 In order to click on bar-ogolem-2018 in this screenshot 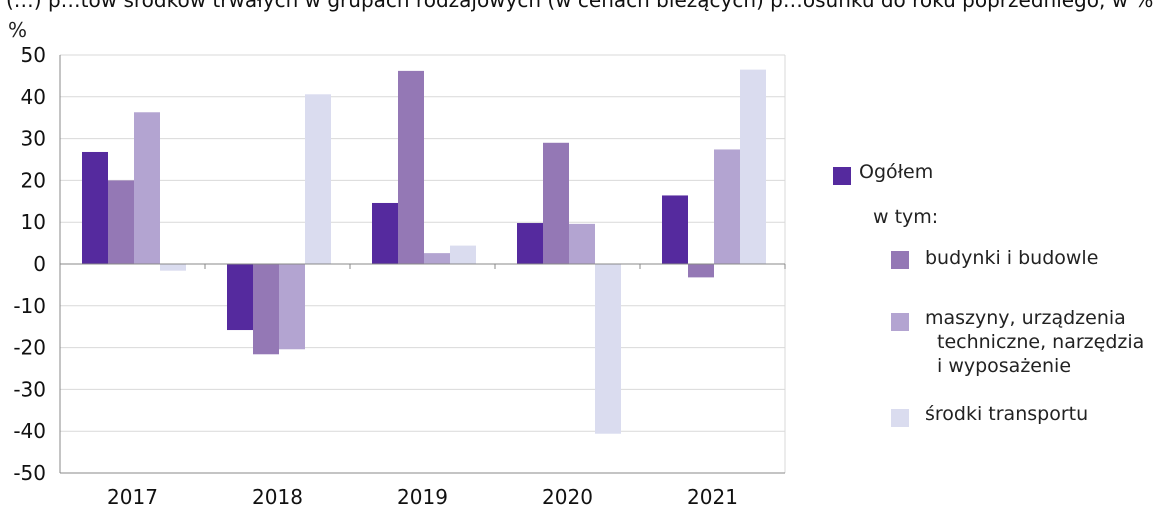, I will do `click(240, 297)`.